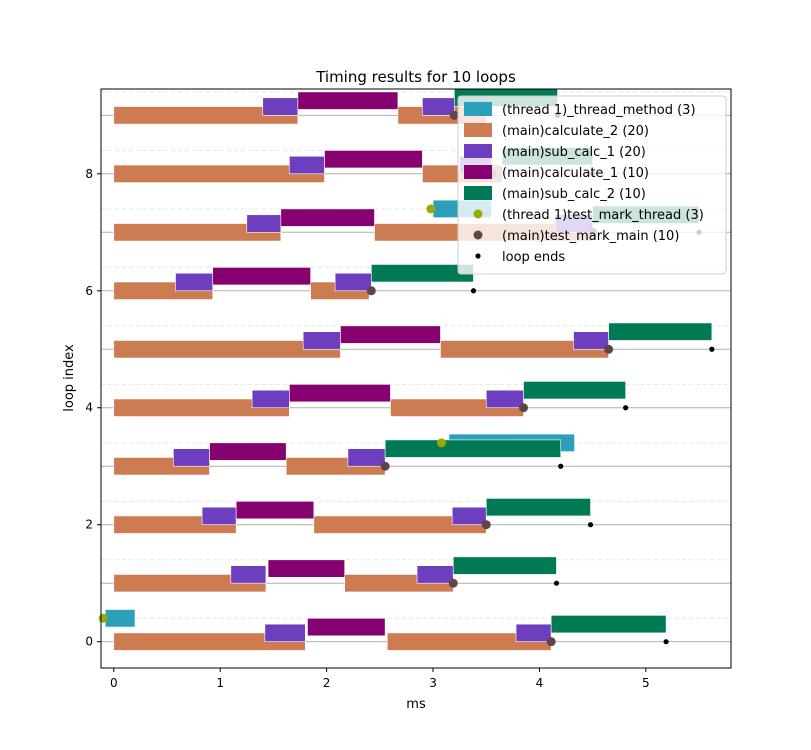 The width and height of the screenshot is (811, 750). What do you see at coordinates (590, 236) in the screenshot?
I see `legend-label-6: (main)test_mark_main (10)` at bounding box center [590, 236].